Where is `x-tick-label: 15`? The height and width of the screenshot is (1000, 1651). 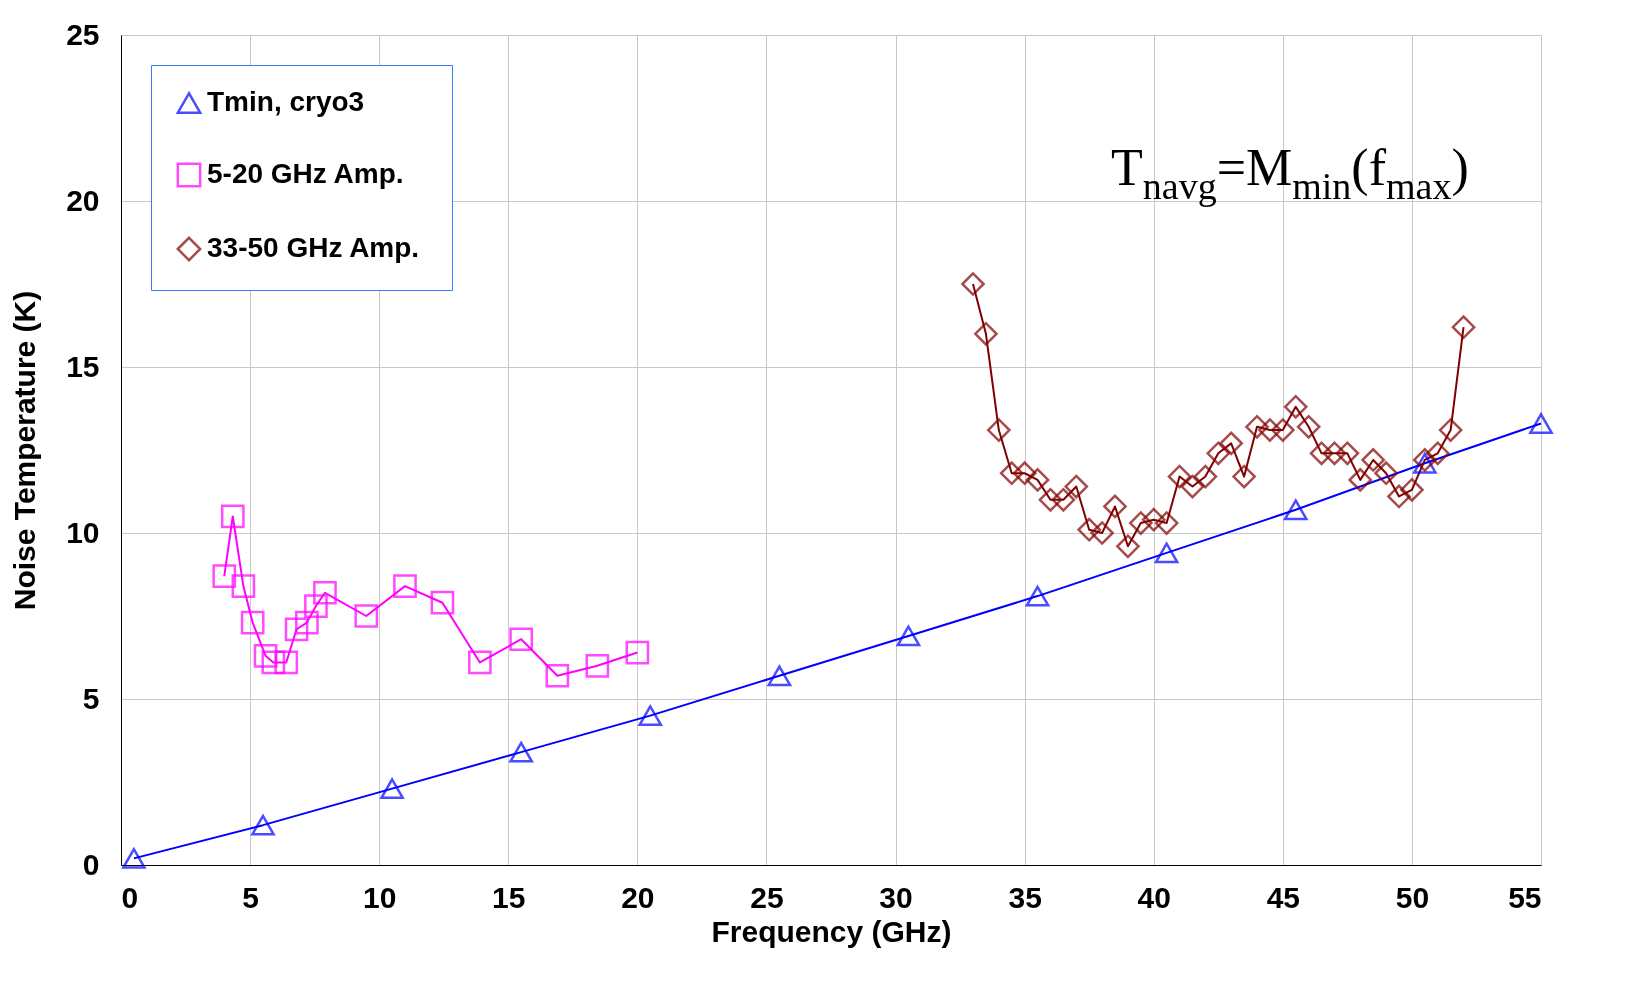 x-tick-label: 15 is located at coordinates (509, 897).